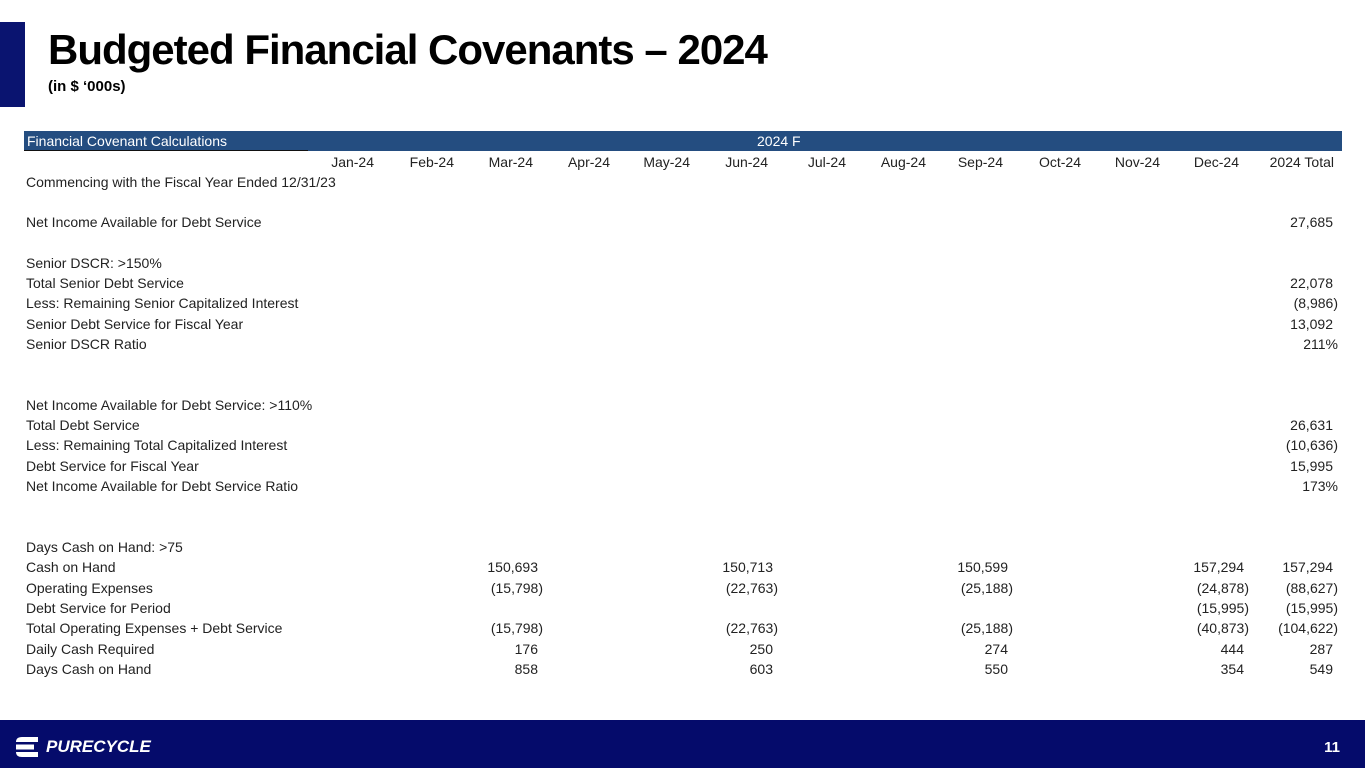  I want to click on cell-value: 858, so click(526, 669).